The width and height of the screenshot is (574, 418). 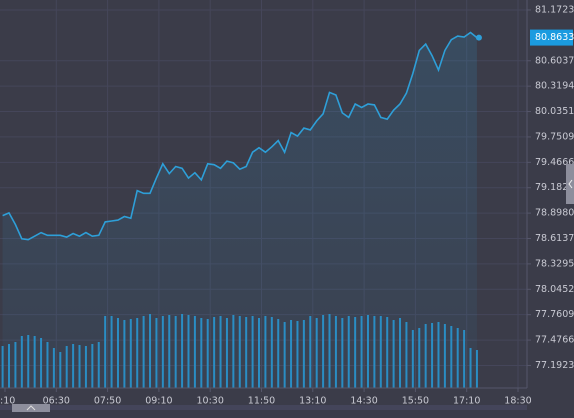 What do you see at coordinates (107, 401) in the screenshot?
I see `x-tick-label: 07:50` at bounding box center [107, 401].